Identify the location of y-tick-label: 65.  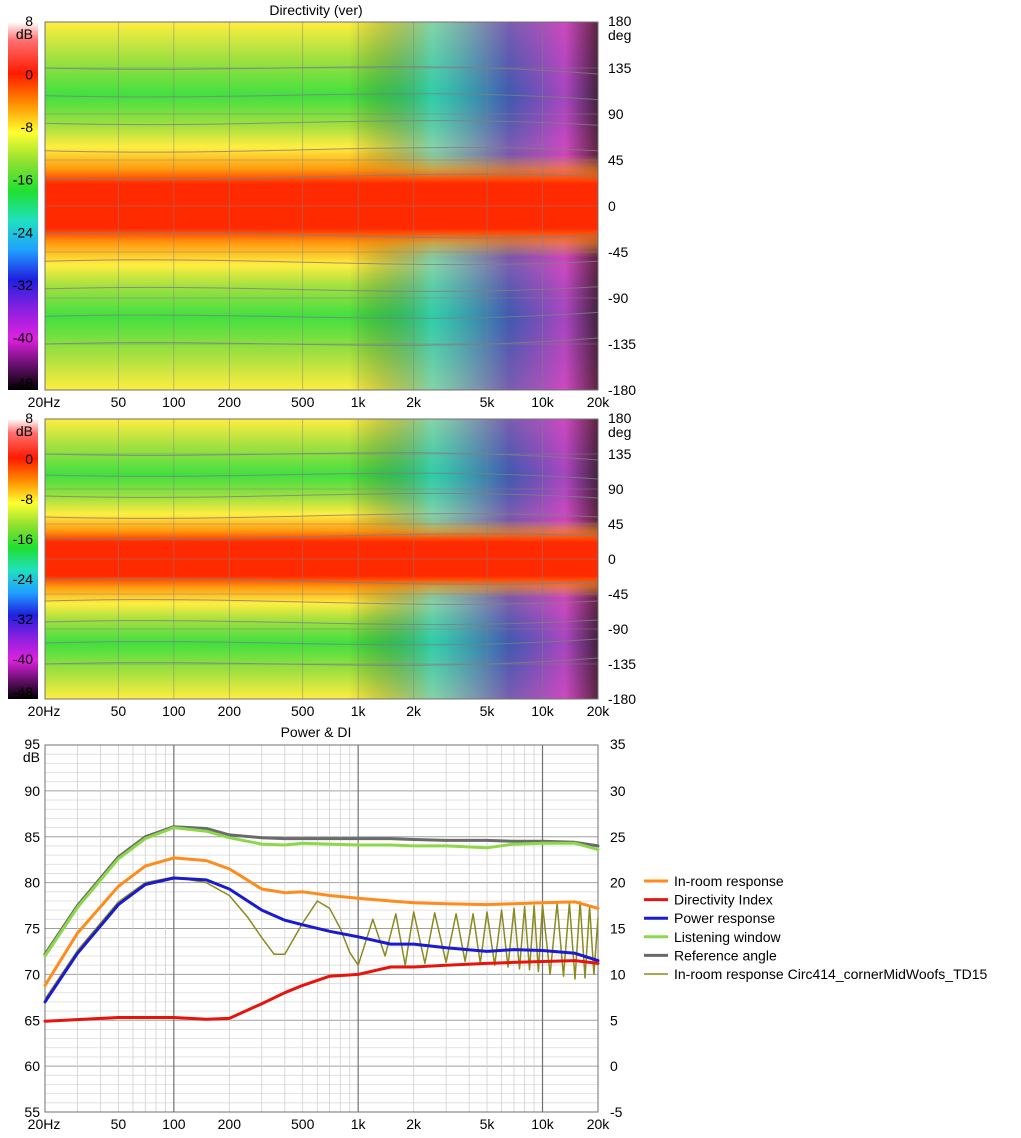
(32, 1020).